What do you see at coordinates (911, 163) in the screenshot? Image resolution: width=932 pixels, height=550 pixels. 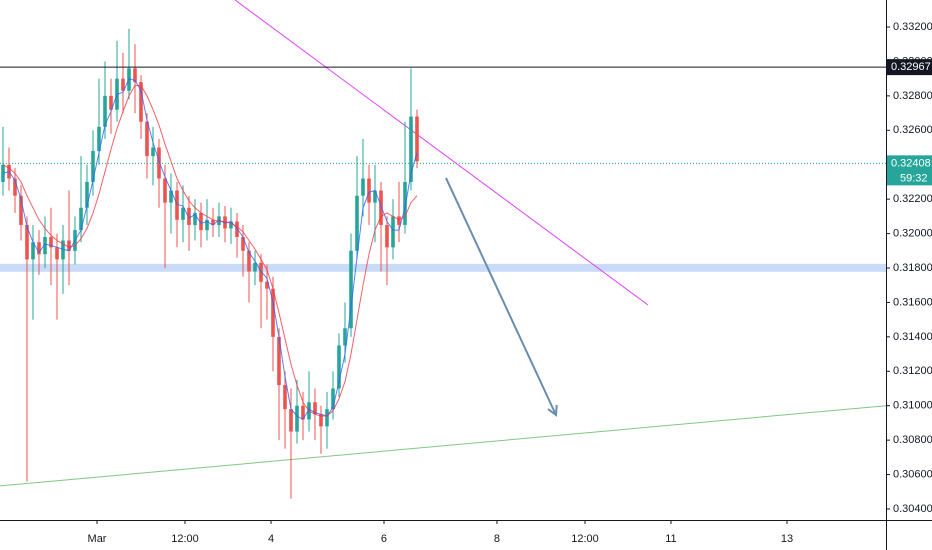 I see `last-price-label: 0.32408` at bounding box center [911, 163].